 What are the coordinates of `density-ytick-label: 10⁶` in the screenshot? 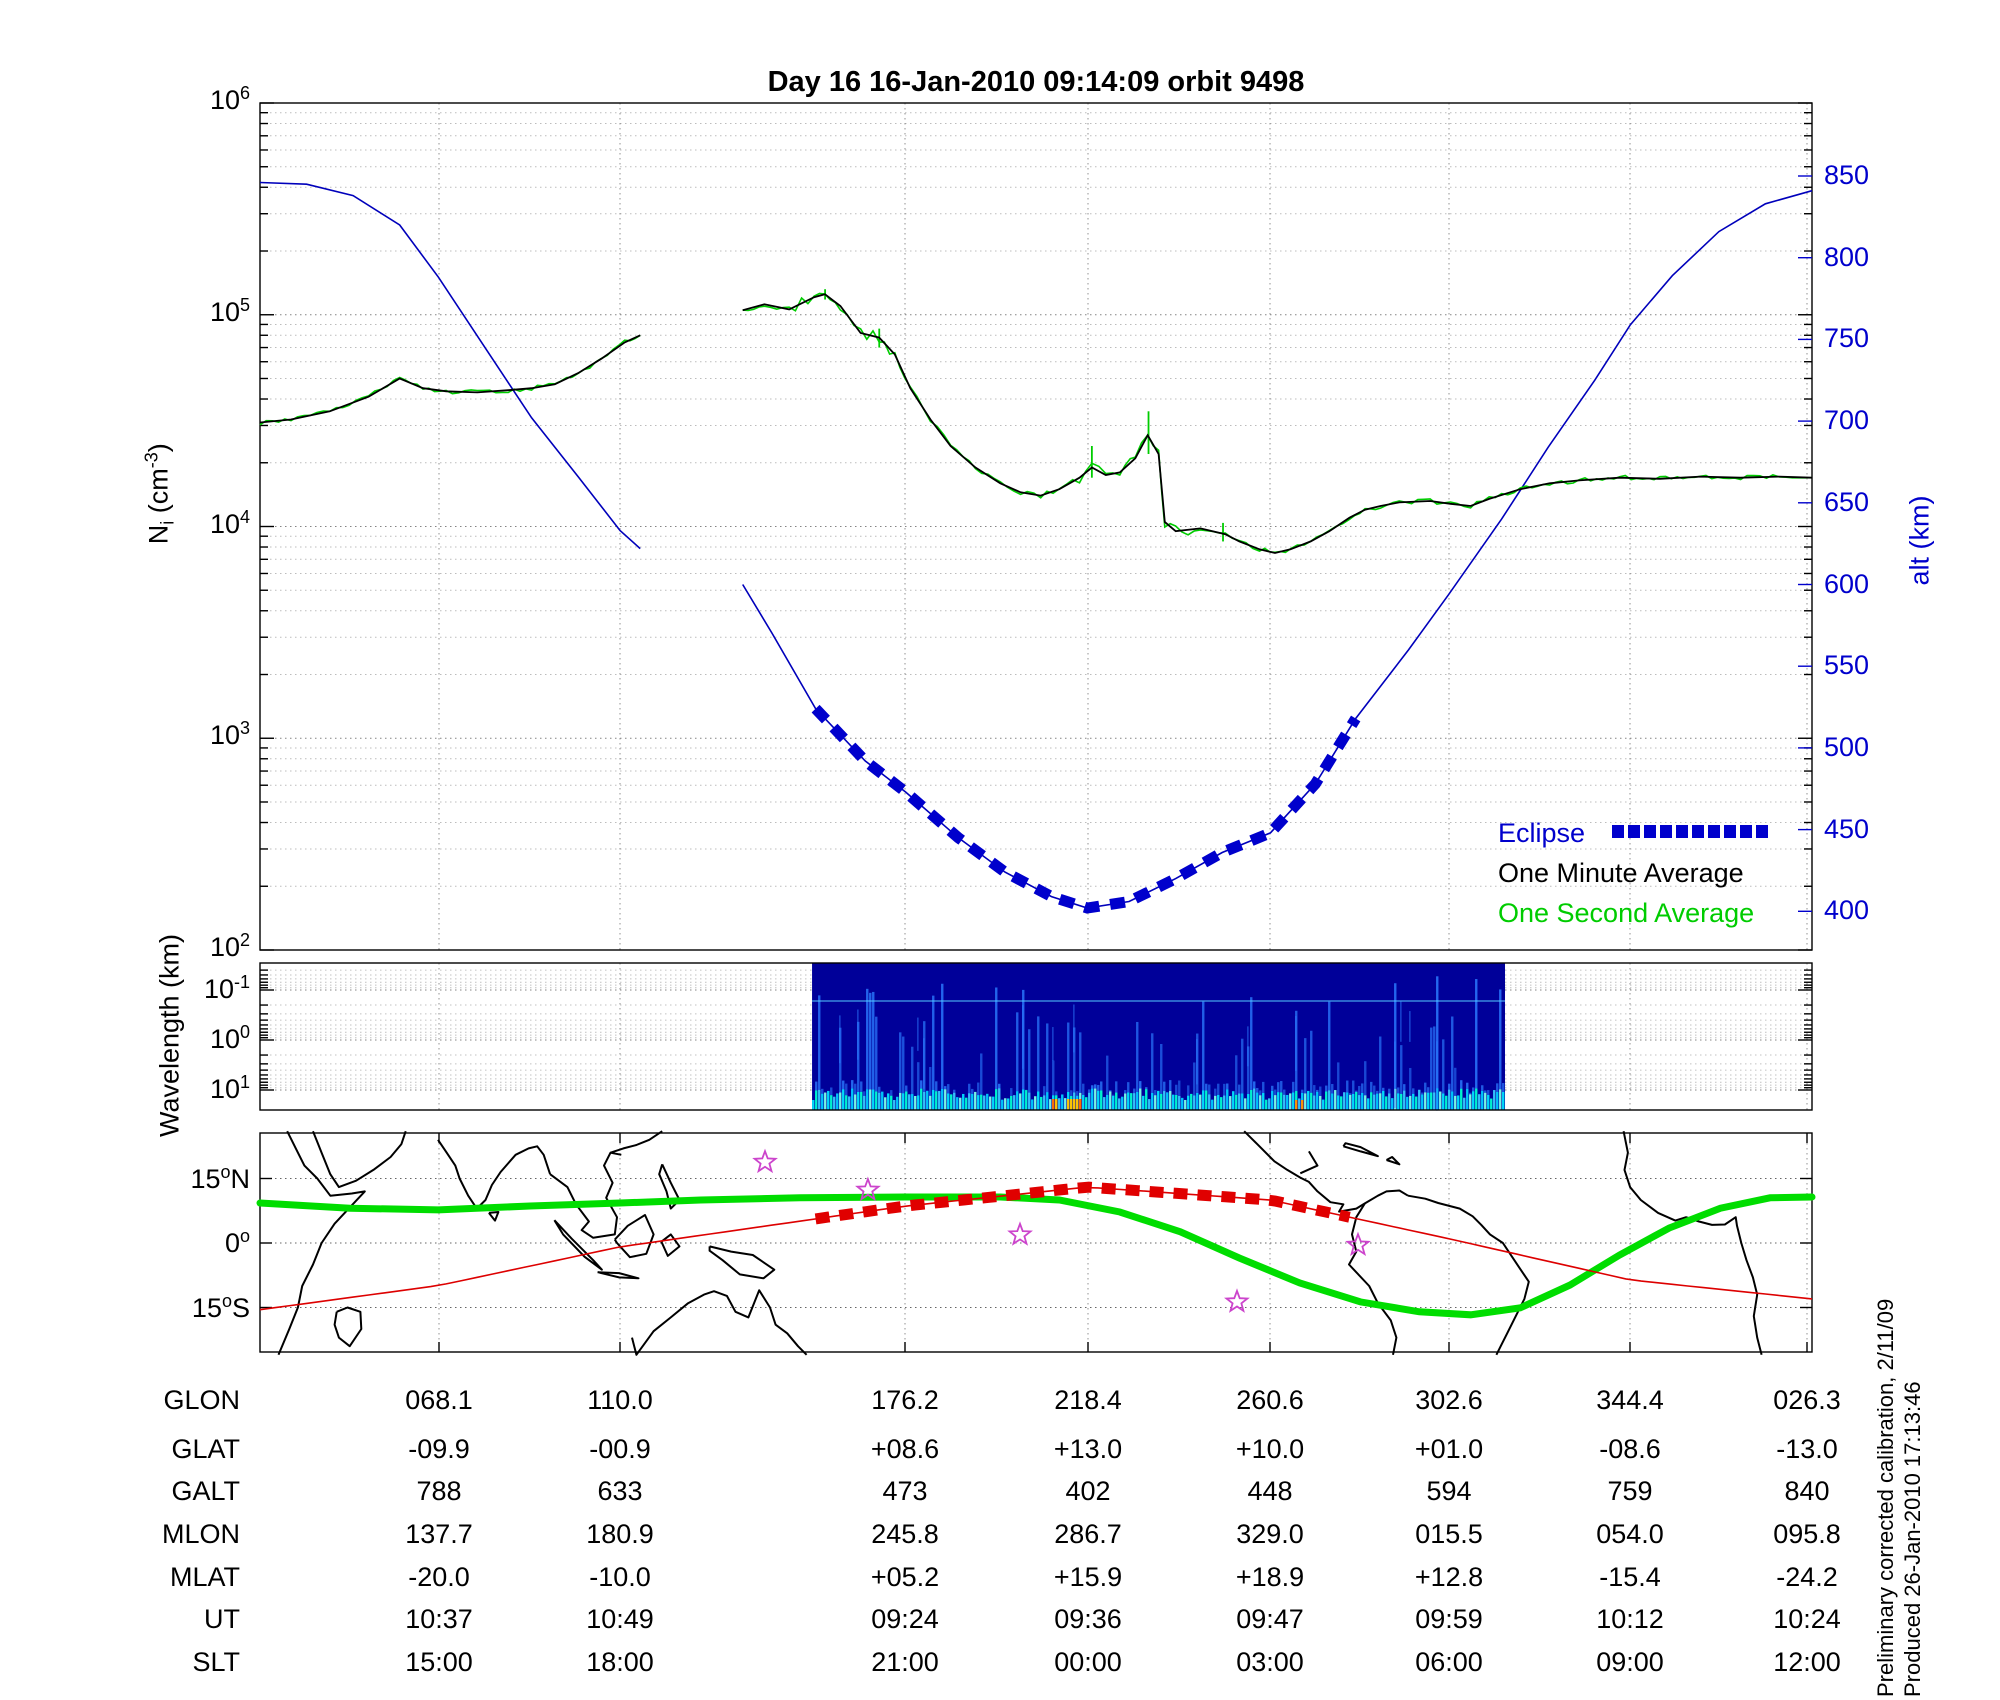 It's located at (229, 99).